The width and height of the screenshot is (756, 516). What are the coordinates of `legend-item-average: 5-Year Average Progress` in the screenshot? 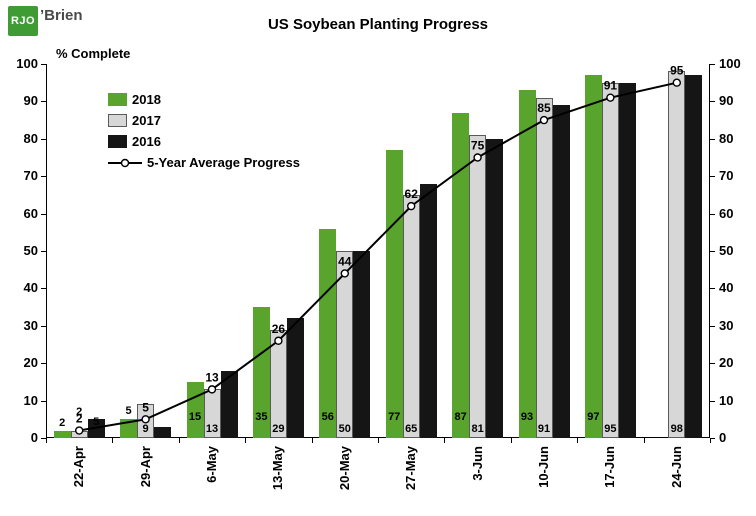 It's located at (204, 162).